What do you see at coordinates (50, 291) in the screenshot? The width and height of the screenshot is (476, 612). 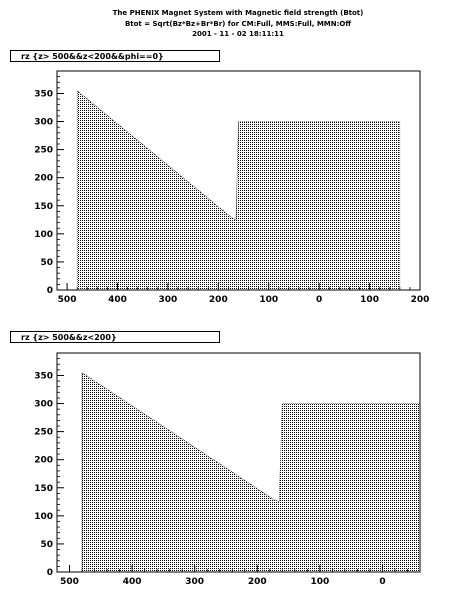 I see `plot-1-y-tick-label: 0` at bounding box center [50, 291].